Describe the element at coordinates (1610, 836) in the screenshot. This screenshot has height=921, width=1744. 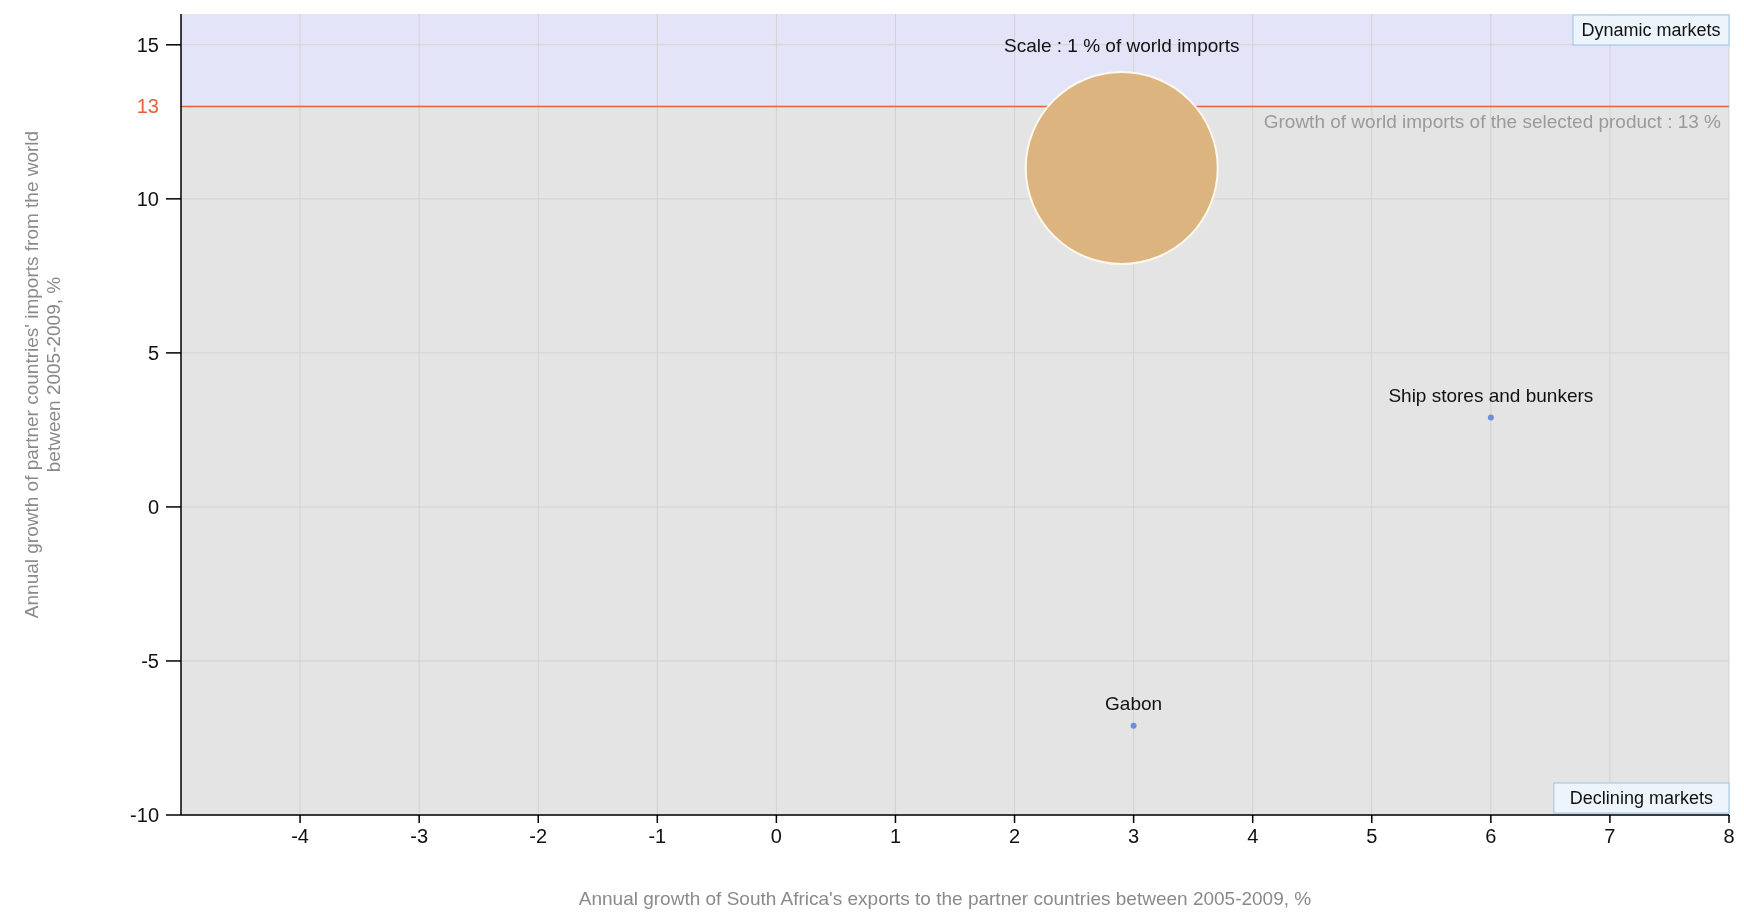
I see `x-tick-label: 7` at that location.